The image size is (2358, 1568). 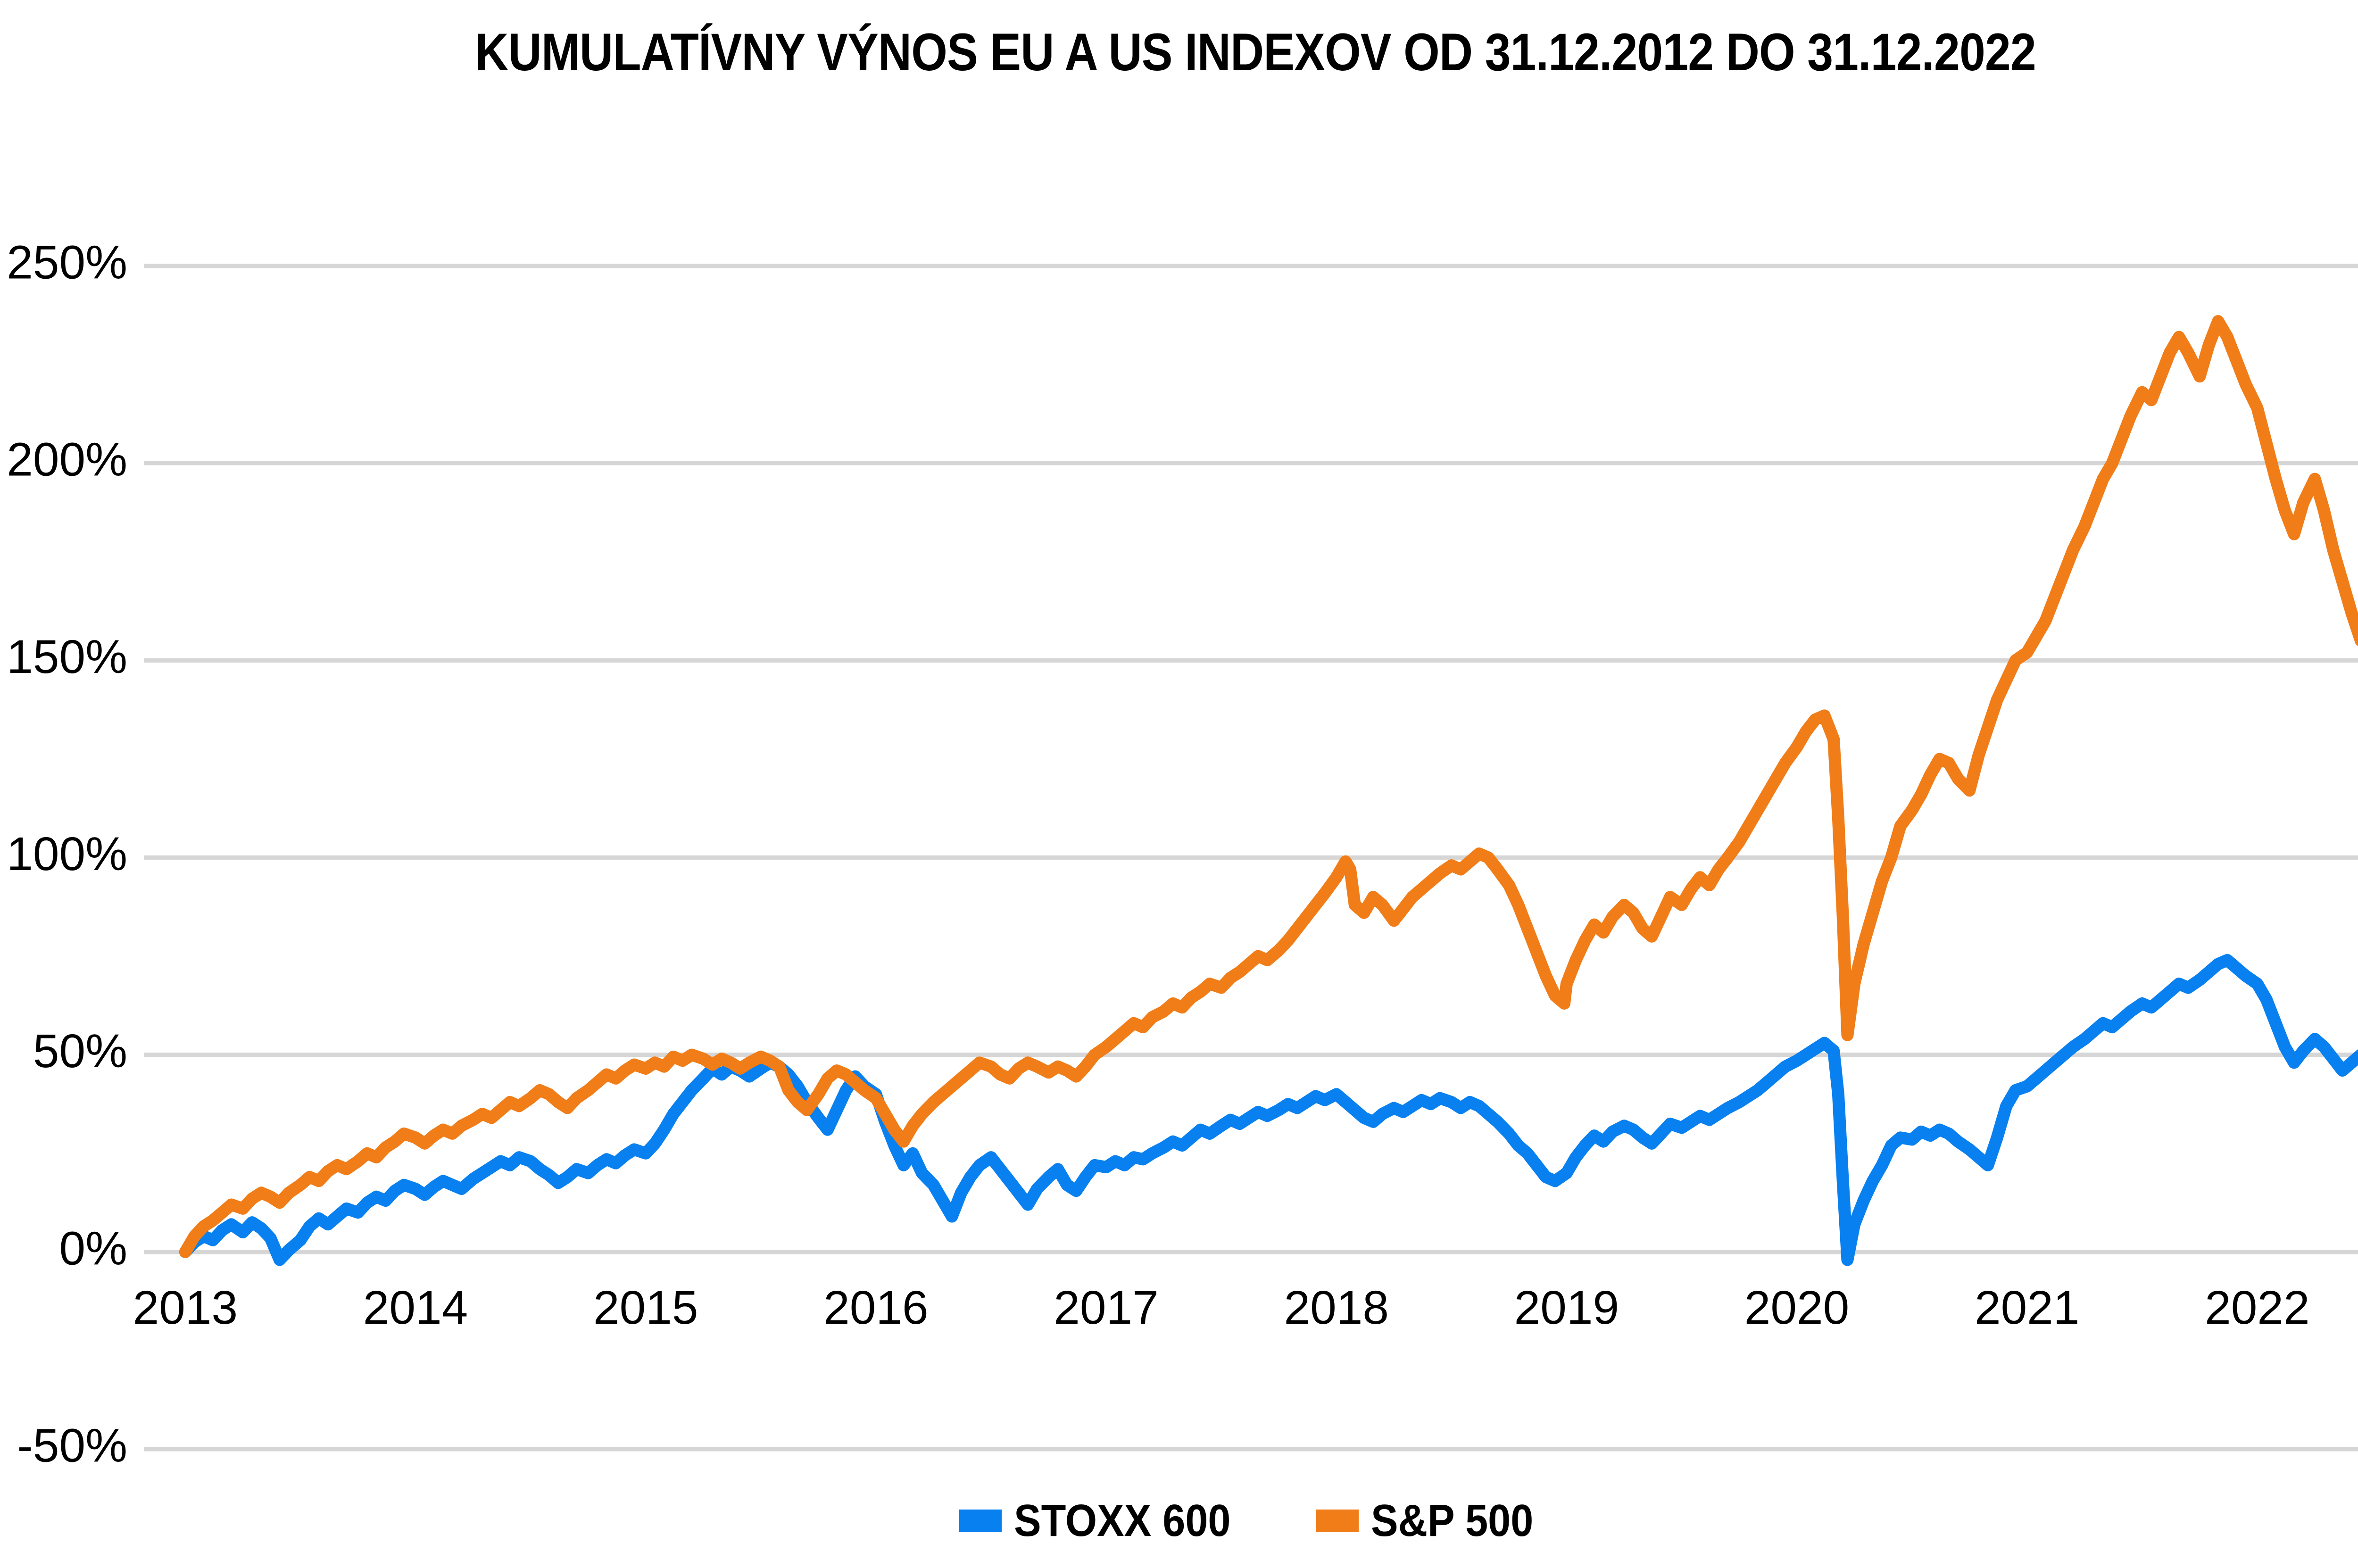 I want to click on legend-item-stoxx600: STOXX 600, so click(x=1107, y=1521).